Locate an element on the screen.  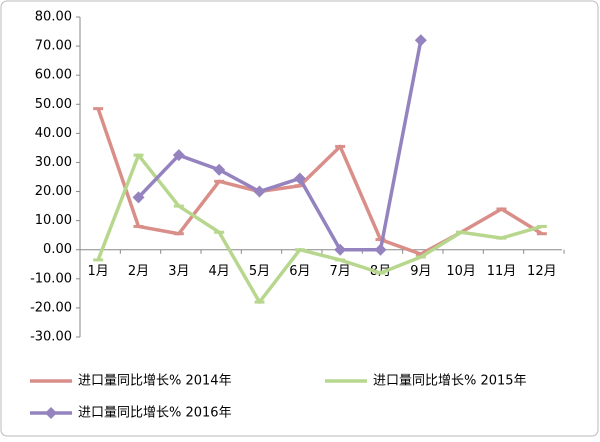
y-tick-label: 70.00 is located at coordinates (53, 46).